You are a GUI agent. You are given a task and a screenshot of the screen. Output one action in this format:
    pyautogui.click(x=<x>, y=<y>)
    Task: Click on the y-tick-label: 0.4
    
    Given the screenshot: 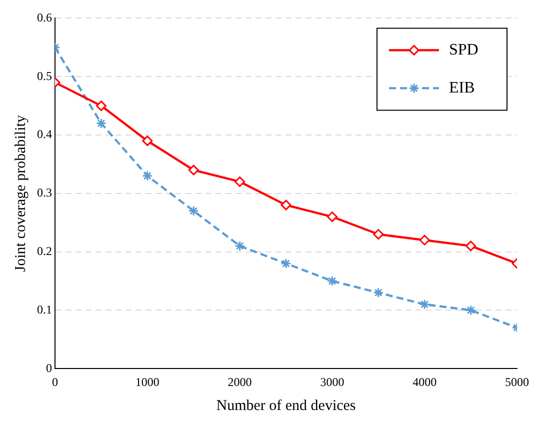 What is the action you would take?
    pyautogui.click(x=44, y=134)
    